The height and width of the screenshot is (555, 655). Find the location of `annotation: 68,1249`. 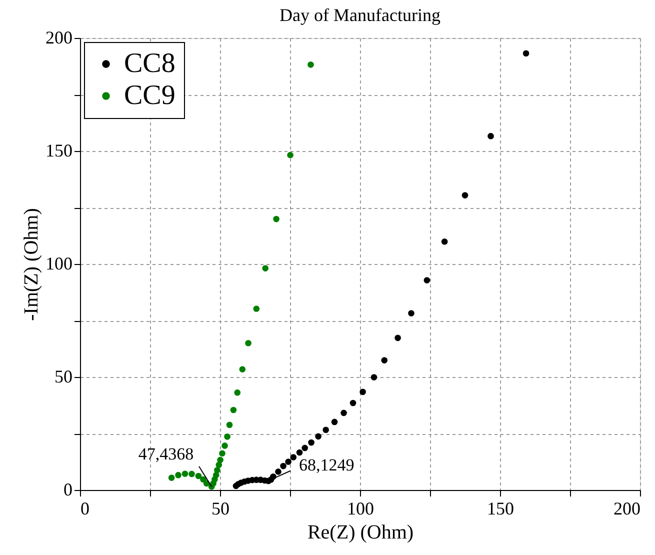

annotation: 68,1249 is located at coordinates (326, 465).